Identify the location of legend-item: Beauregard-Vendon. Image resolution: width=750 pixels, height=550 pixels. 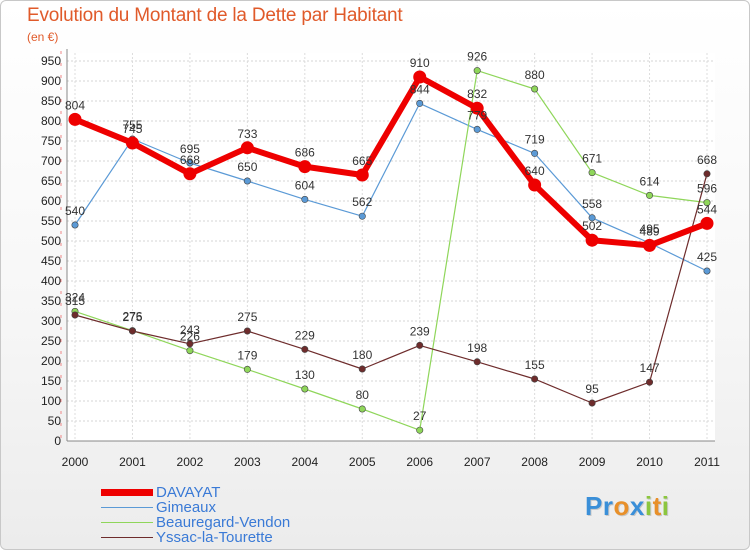
(195, 522).